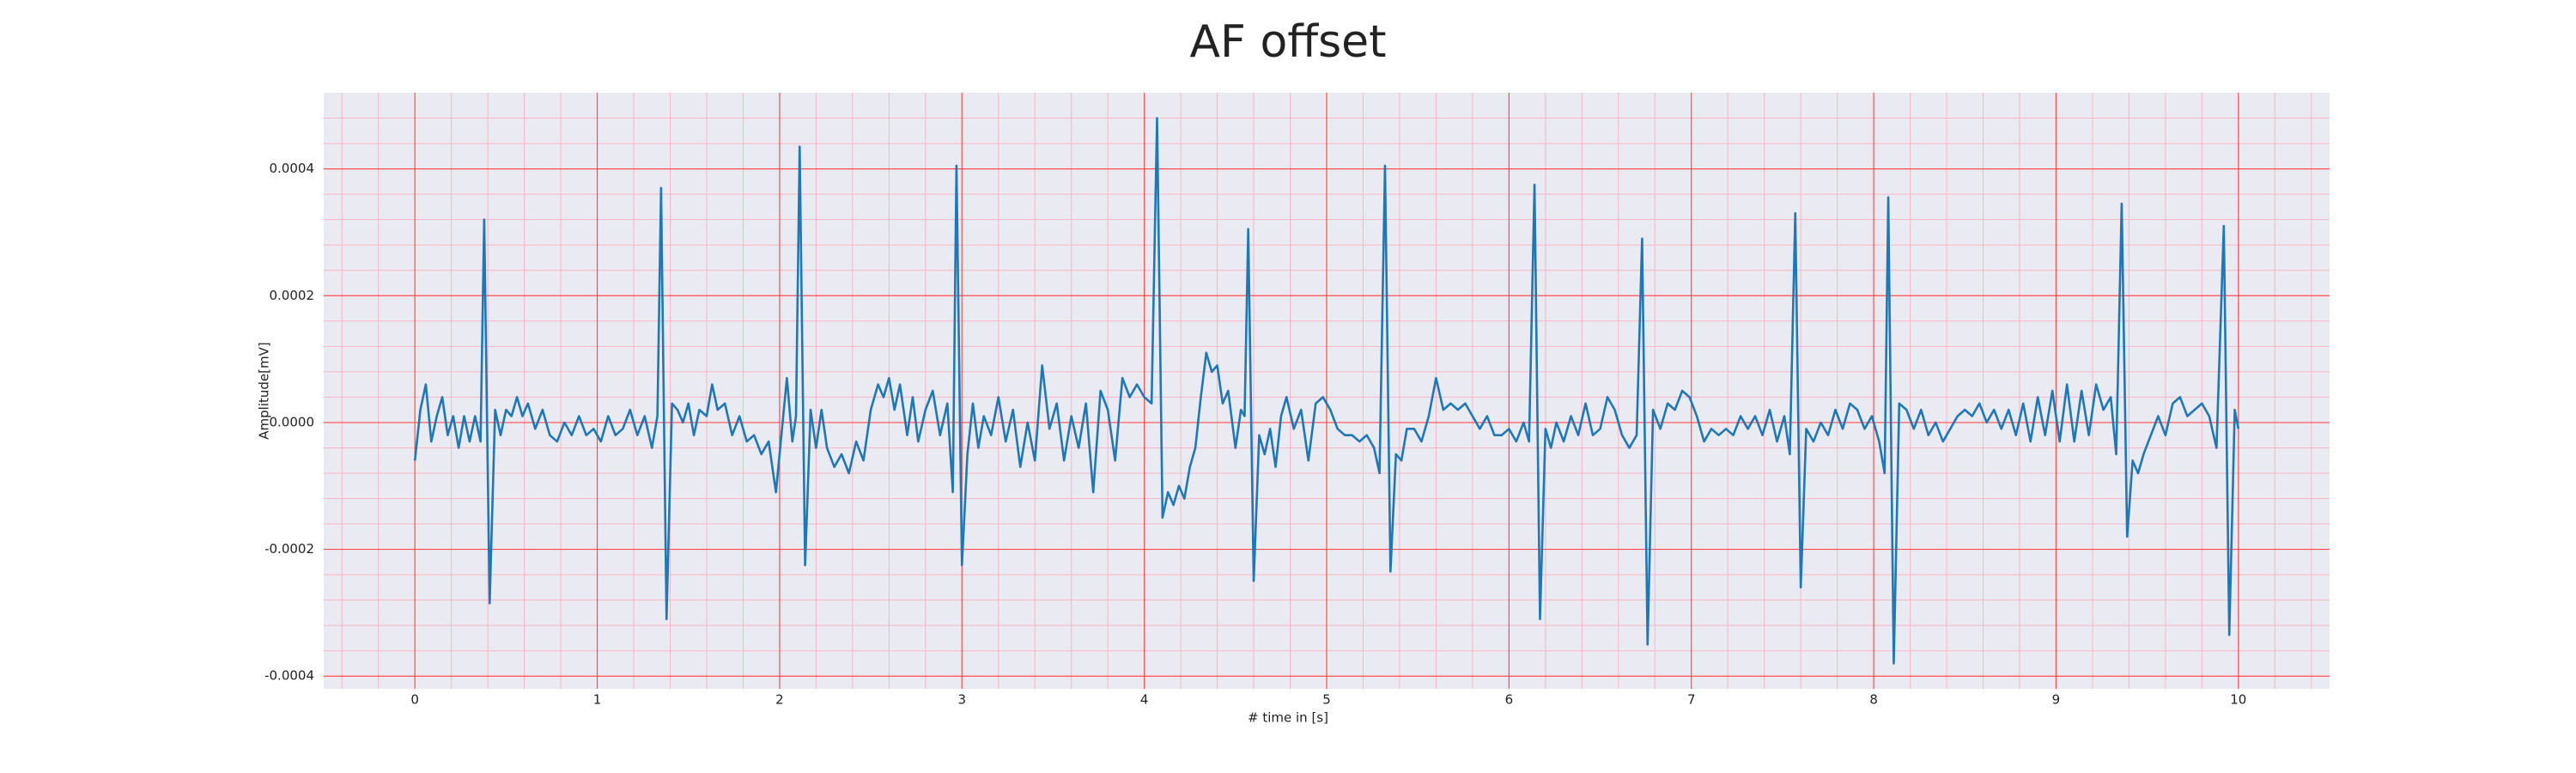 This screenshot has height=773, width=2576. What do you see at coordinates (289, 549) in the screenshot?
I see `y-tick-label: -0.0002` at bounding box center [289, 549].